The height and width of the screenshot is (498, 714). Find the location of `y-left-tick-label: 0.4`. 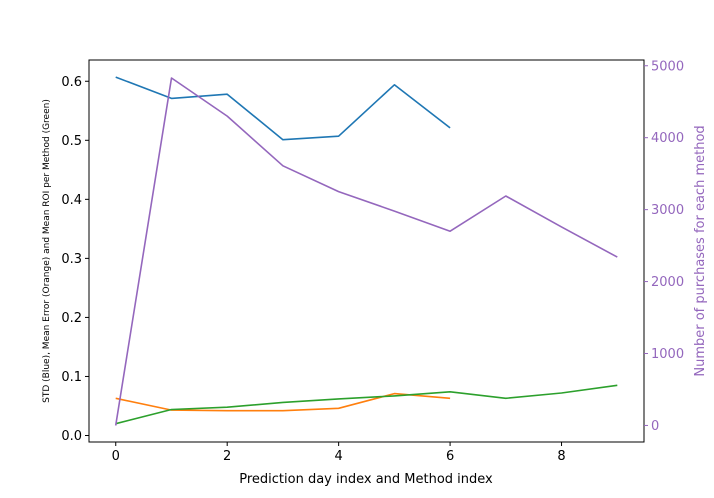

y-left-tick-label: 0.4 is located at coordinates (71, 200).